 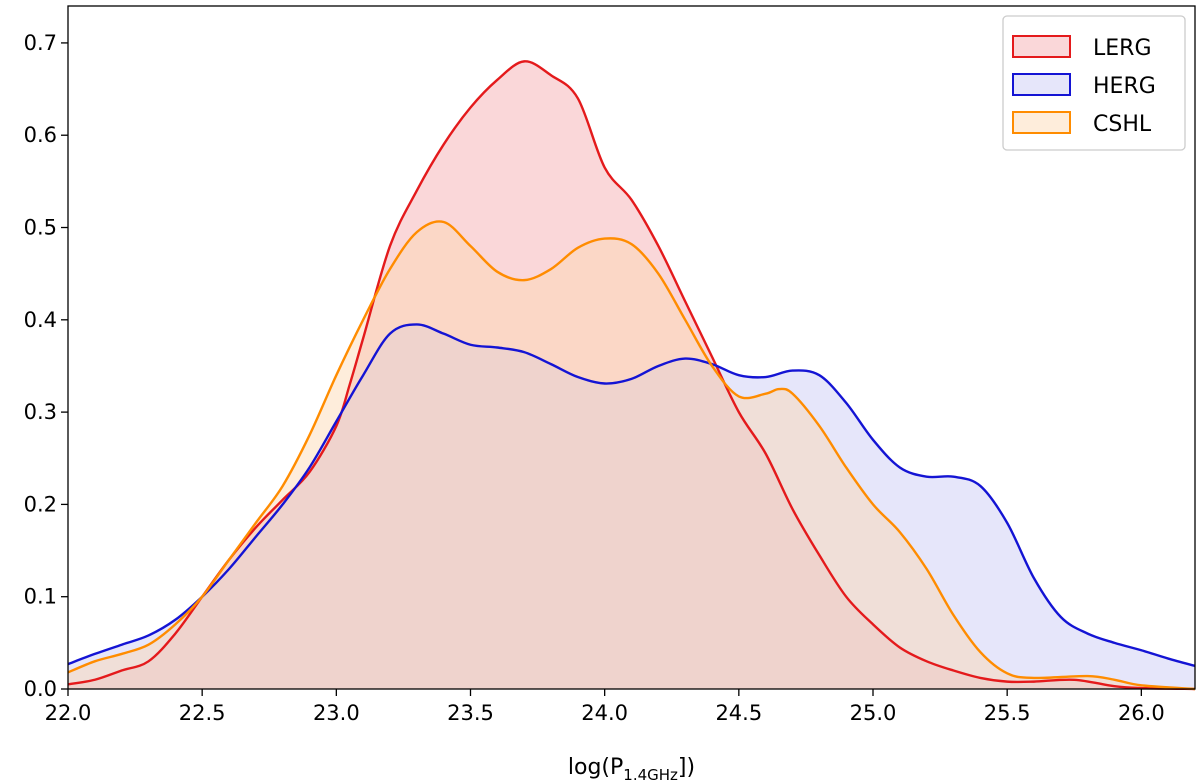 What do you see at coordinates (738, 713) in the screenshot?
I see `x-tick-label: 24.5` at bounding box center [738, 713].